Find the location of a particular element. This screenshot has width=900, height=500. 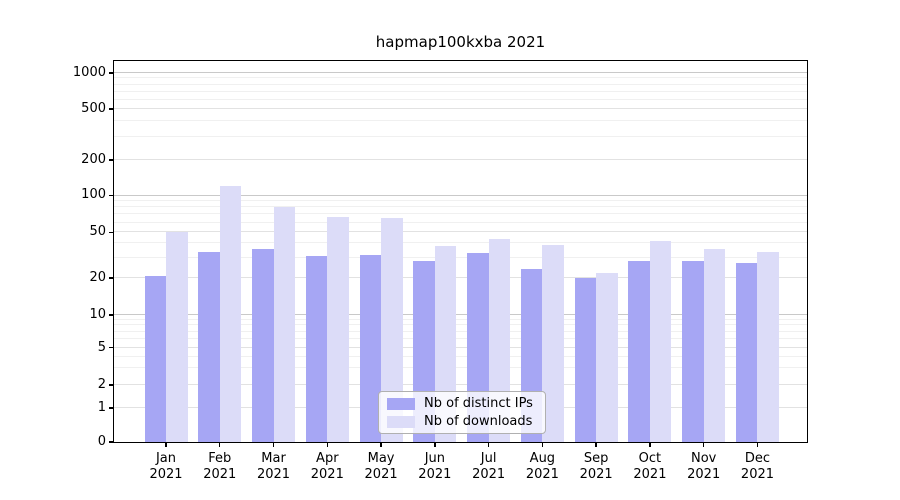

x-tick-mark-oct is located at coordinates (650, 445).